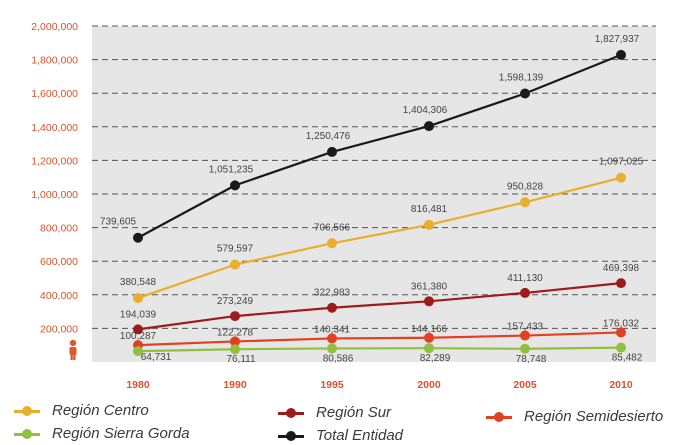 Image resolution: width=678 pixels, height=445 pixels. What do you see at coordinates (59, 229) in the screenshot?
I see `y-tick-label: 800,000` at bounding box center [59, 229].